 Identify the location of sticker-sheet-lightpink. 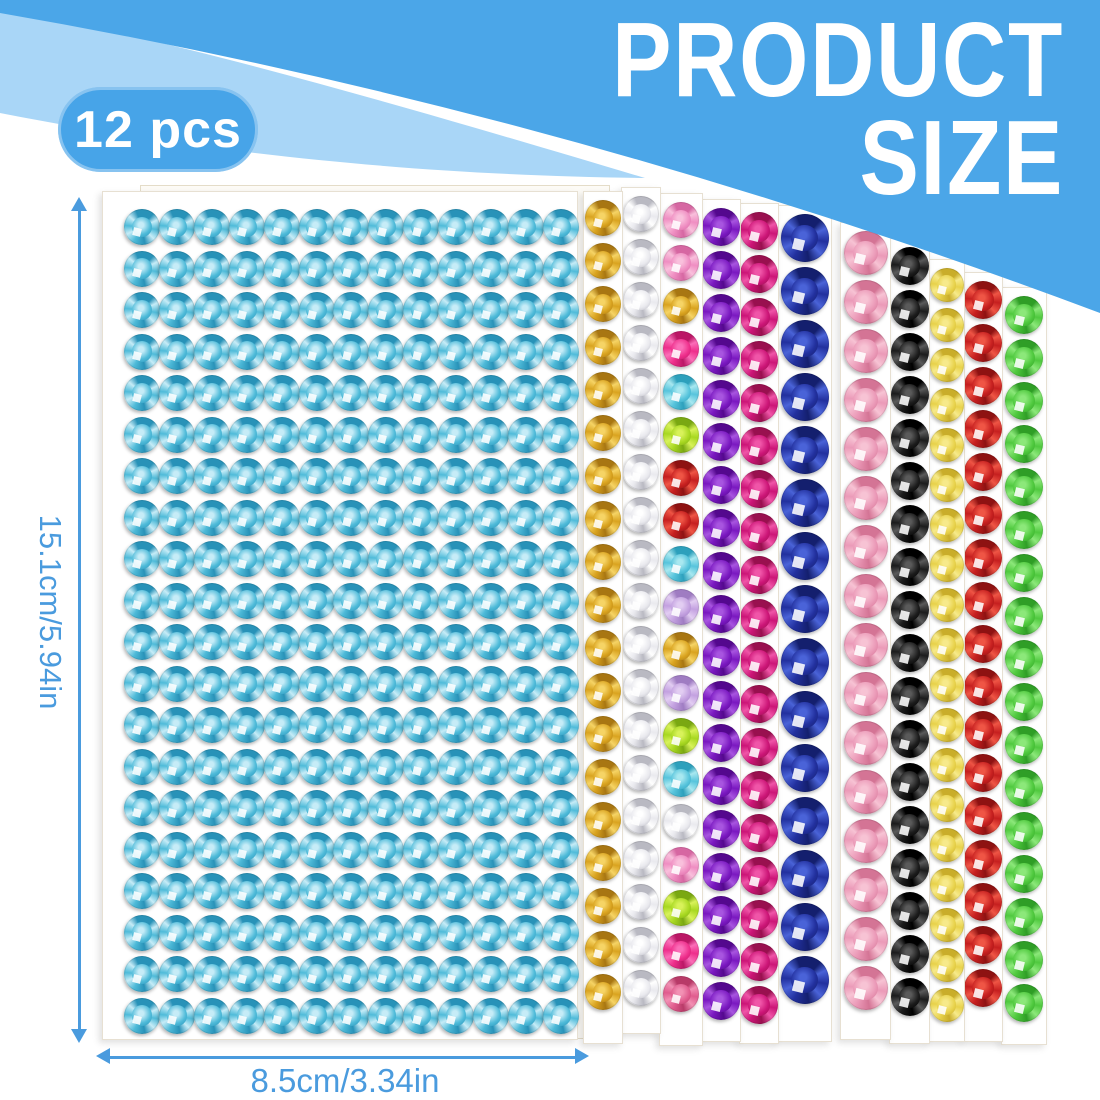
(865, 631).